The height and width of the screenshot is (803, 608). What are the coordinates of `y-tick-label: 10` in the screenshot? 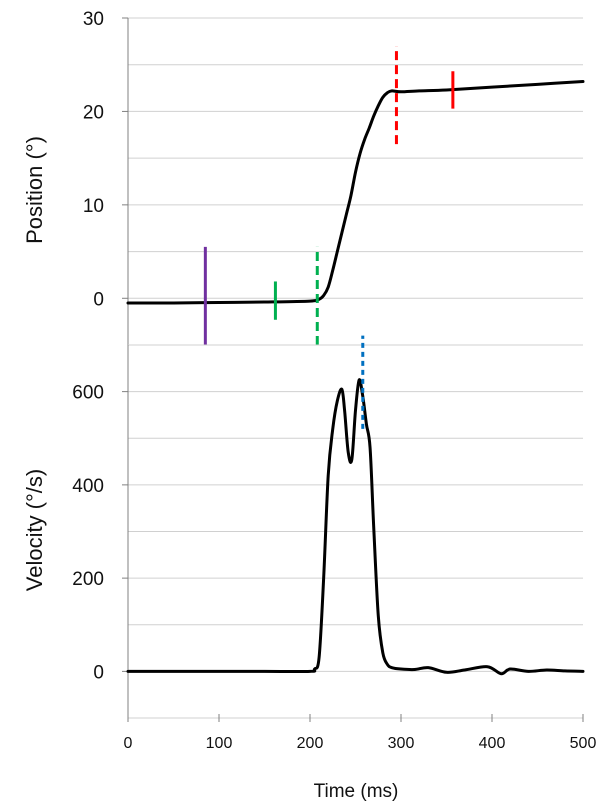 It's located at (93, 206).